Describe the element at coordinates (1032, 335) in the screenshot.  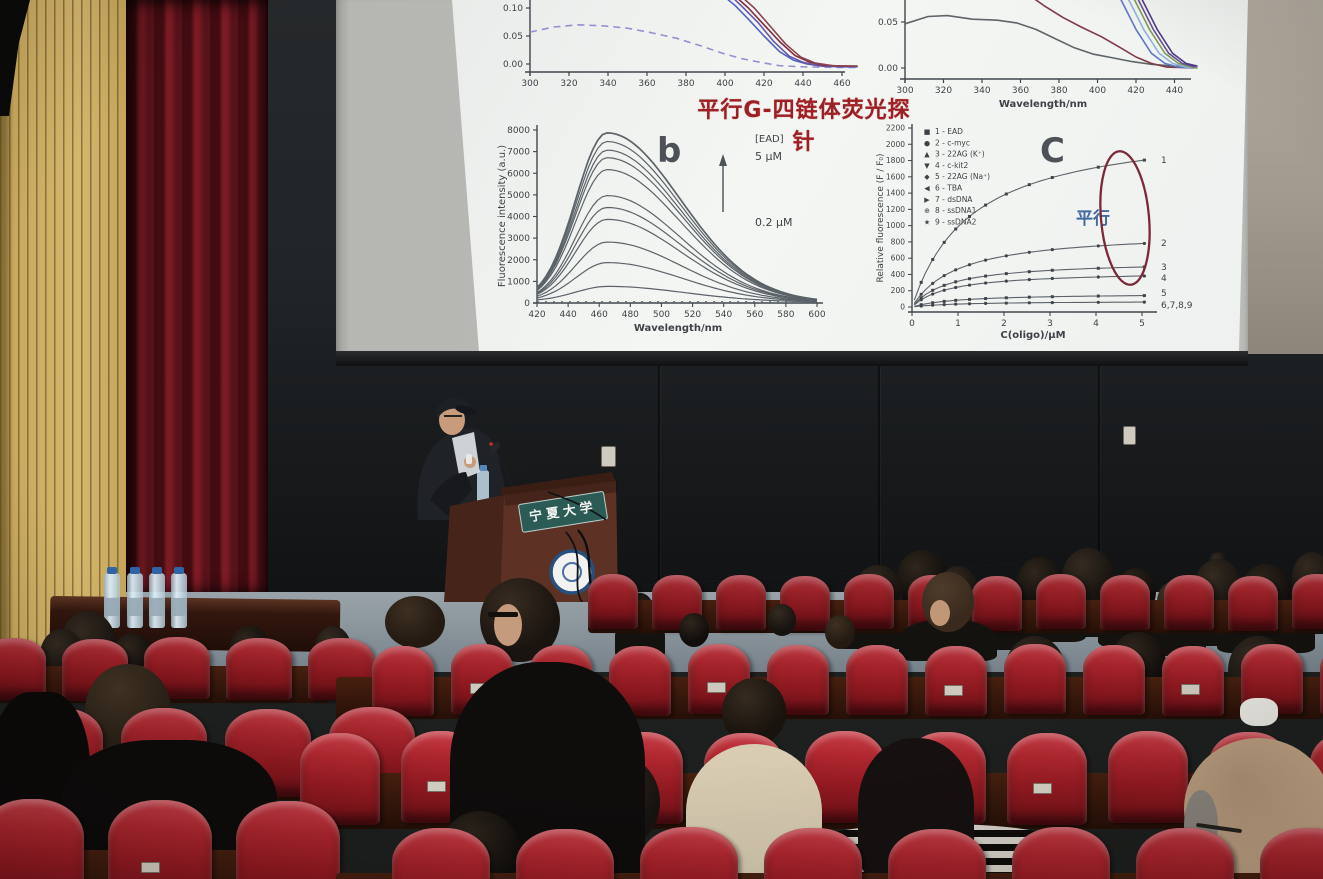
I see `x-axis-label: C(oligo)/μM` at that location.